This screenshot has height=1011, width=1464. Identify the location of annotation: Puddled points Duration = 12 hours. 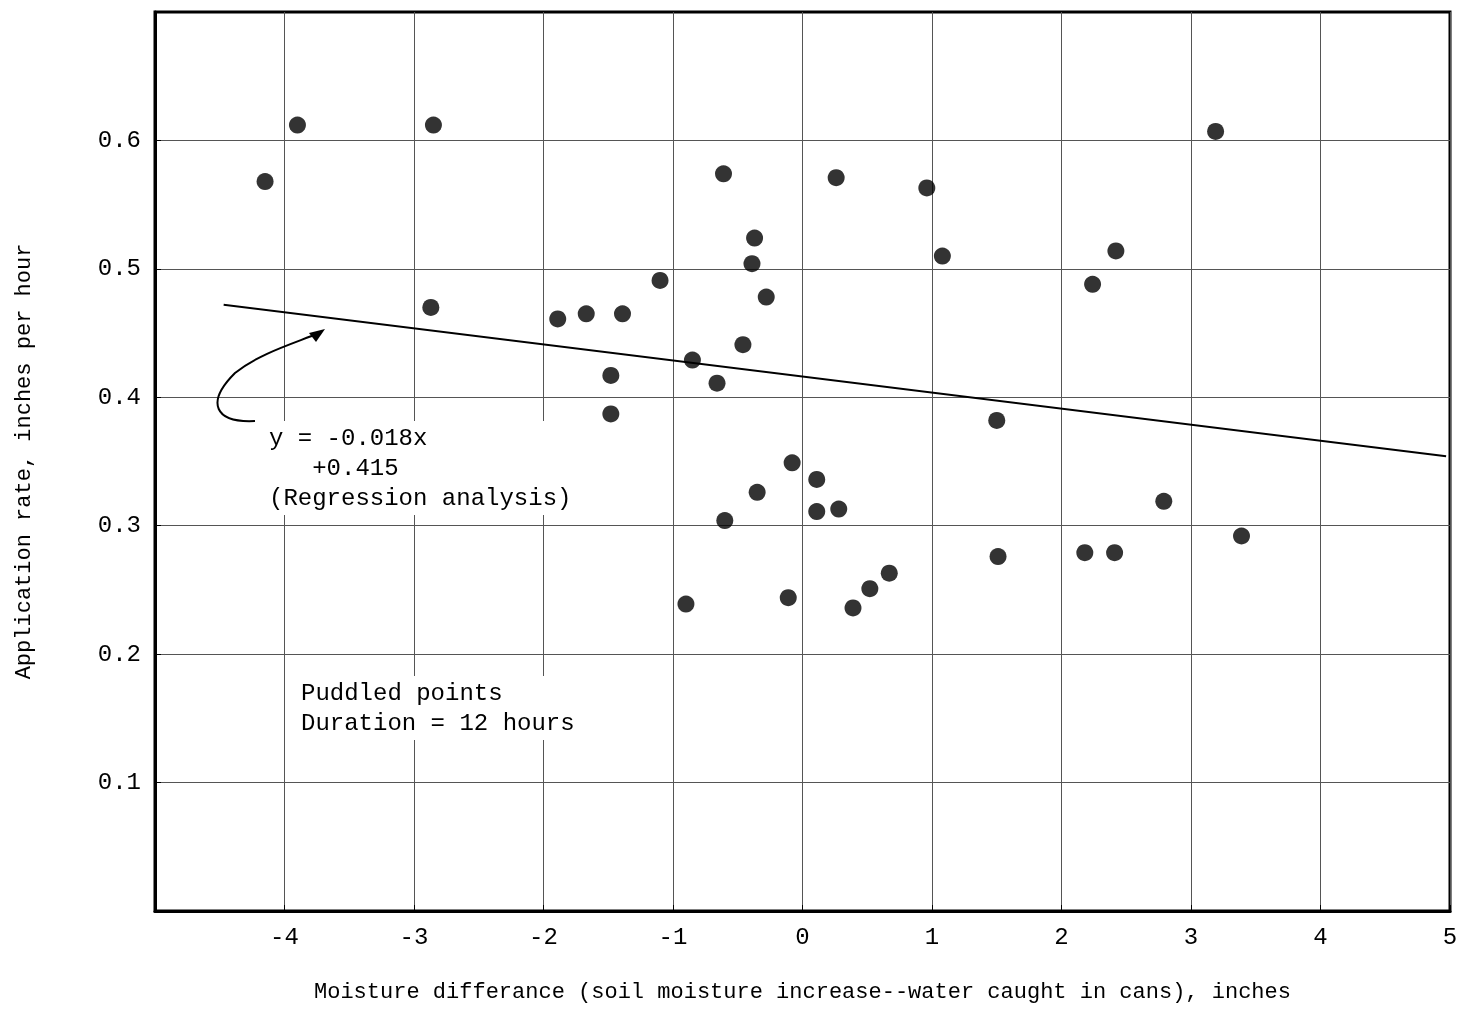
(438, 708).